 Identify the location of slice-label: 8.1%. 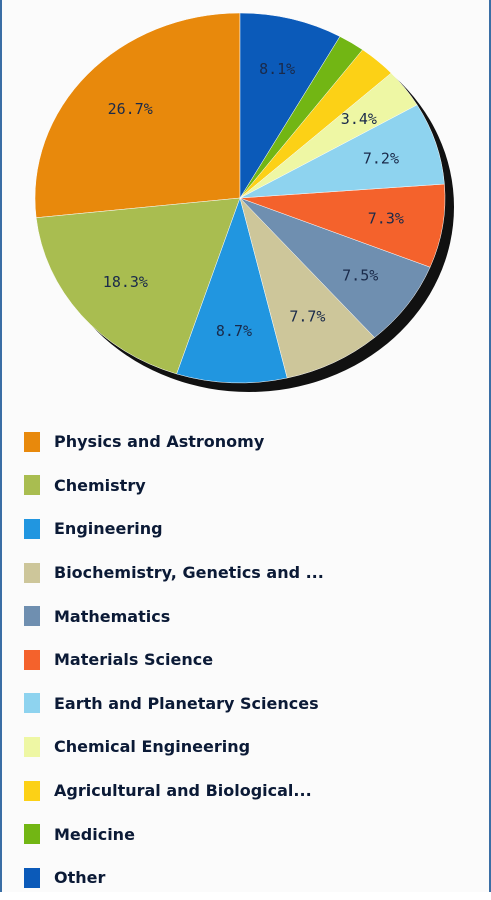
(277, 69).